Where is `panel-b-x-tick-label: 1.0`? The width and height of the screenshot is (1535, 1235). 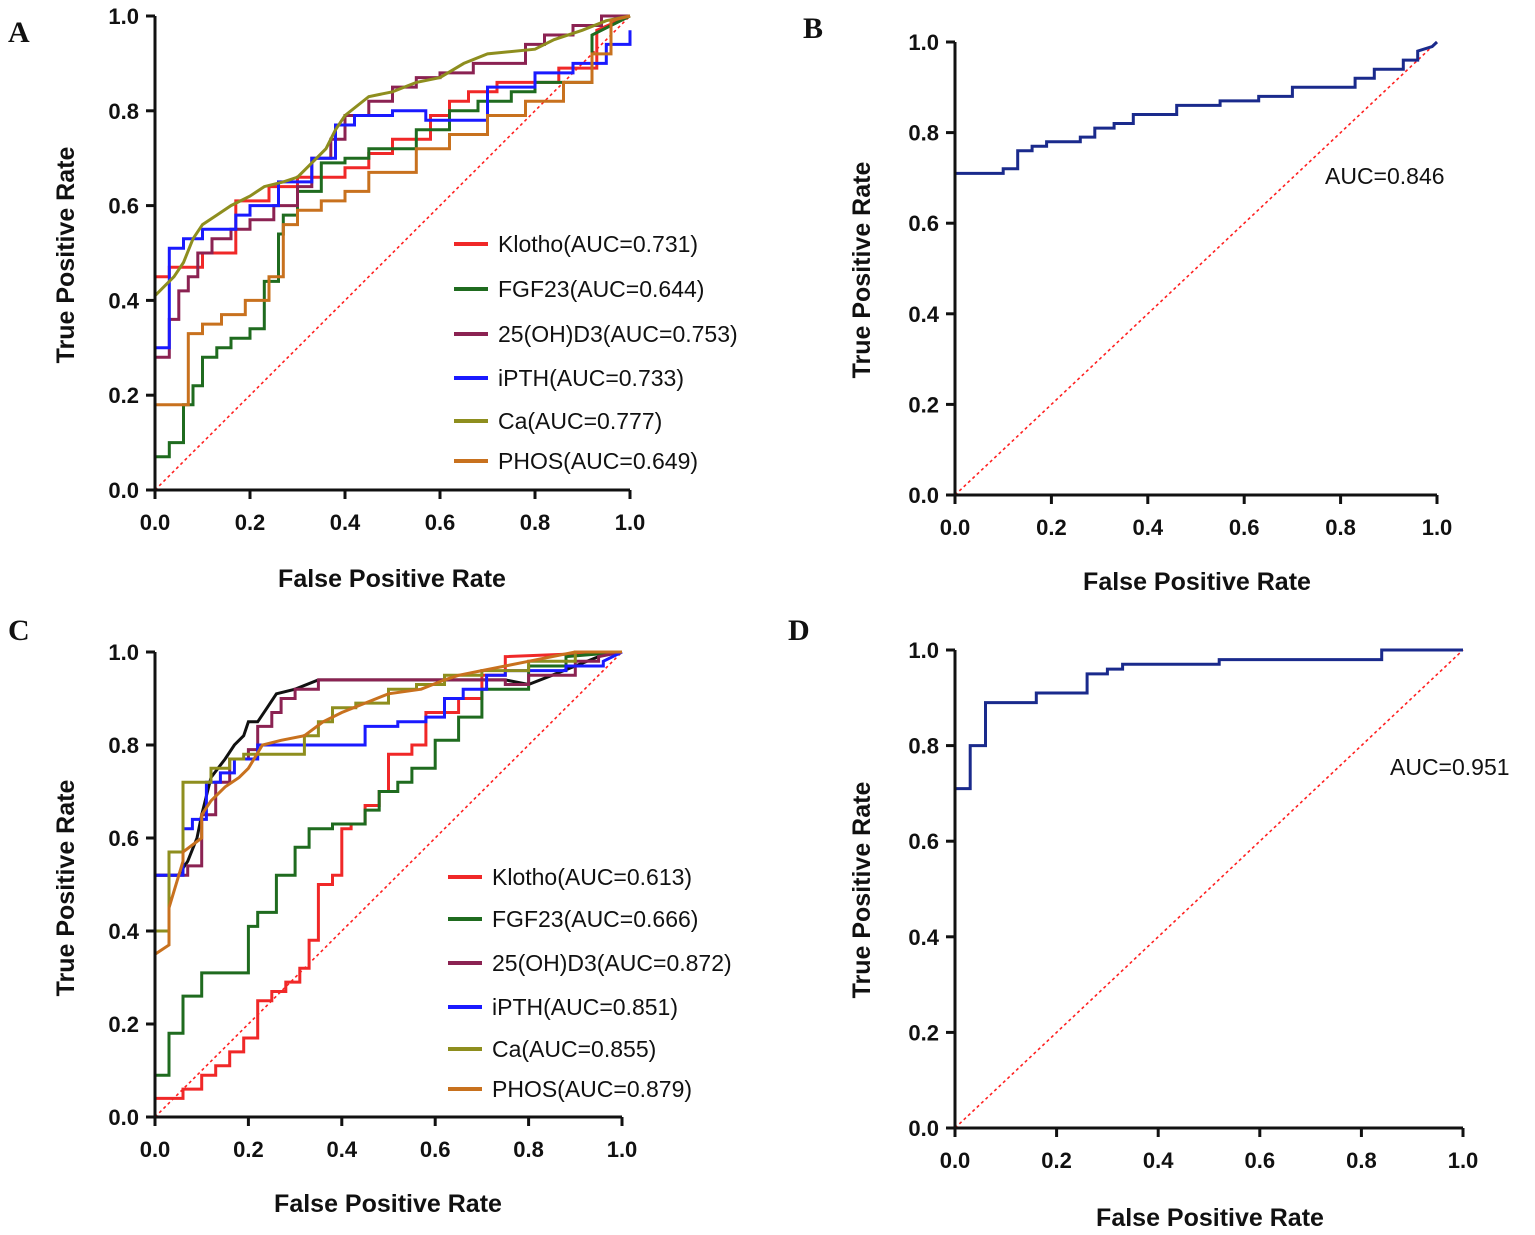 panel-b-x-tick-label: 1.0 is located at coordinates (1437, 527).